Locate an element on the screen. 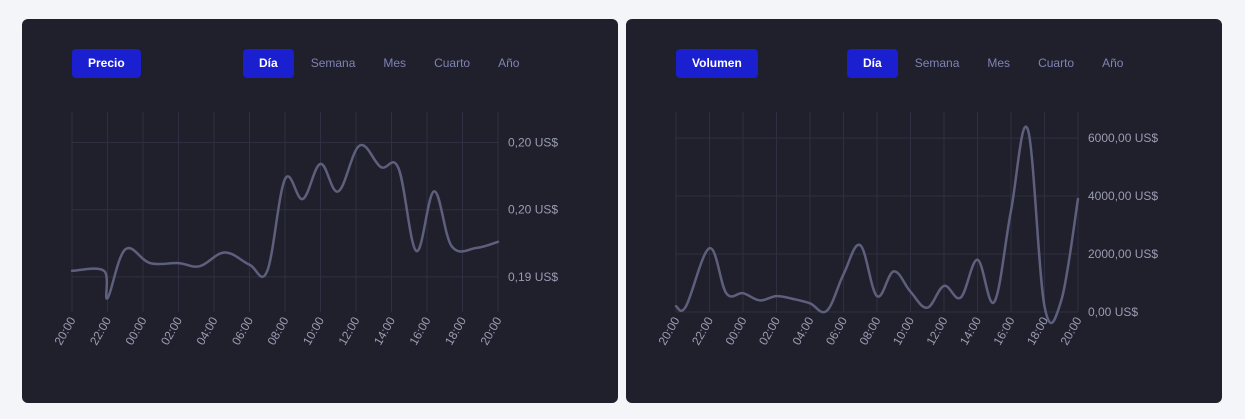  volume-range-tabs: Día Semana Mes Cuarto Año is located at coordinates (993, 63).